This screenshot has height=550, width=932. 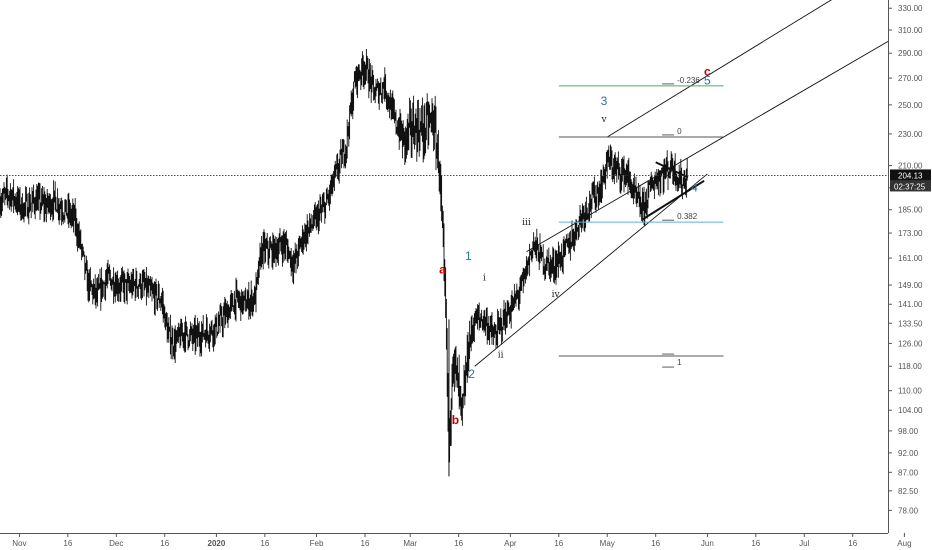 What do you see at coordinates (607, 543) in the screenshot?
I see `x-tick-label: May` at bounding box center [607, 543].